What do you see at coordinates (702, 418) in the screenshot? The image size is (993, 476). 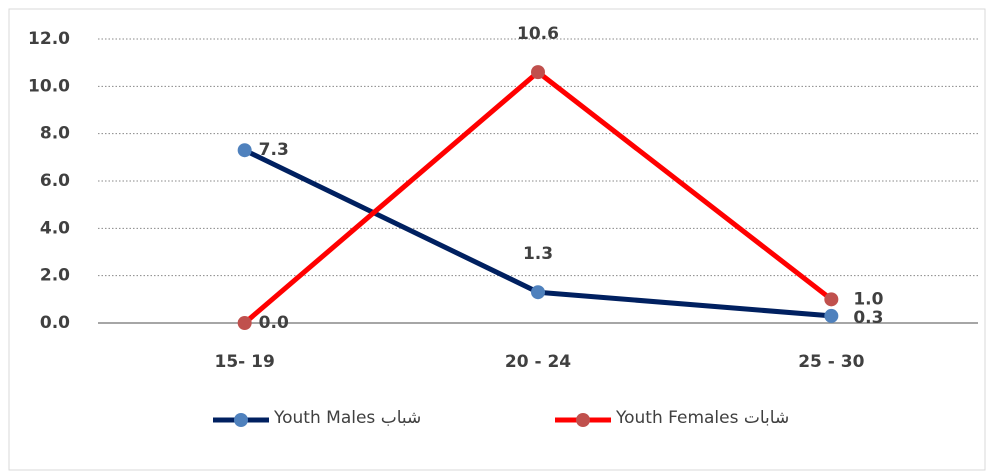 I see `legend-label: Youth Females شابات` at bounding box center [702, 418].